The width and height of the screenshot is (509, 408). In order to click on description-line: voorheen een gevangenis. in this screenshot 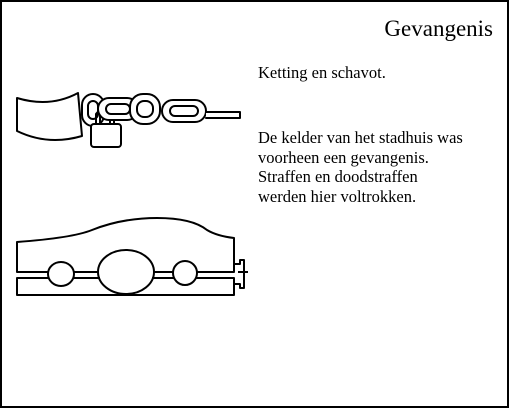, I will do `click(343, 157)`.